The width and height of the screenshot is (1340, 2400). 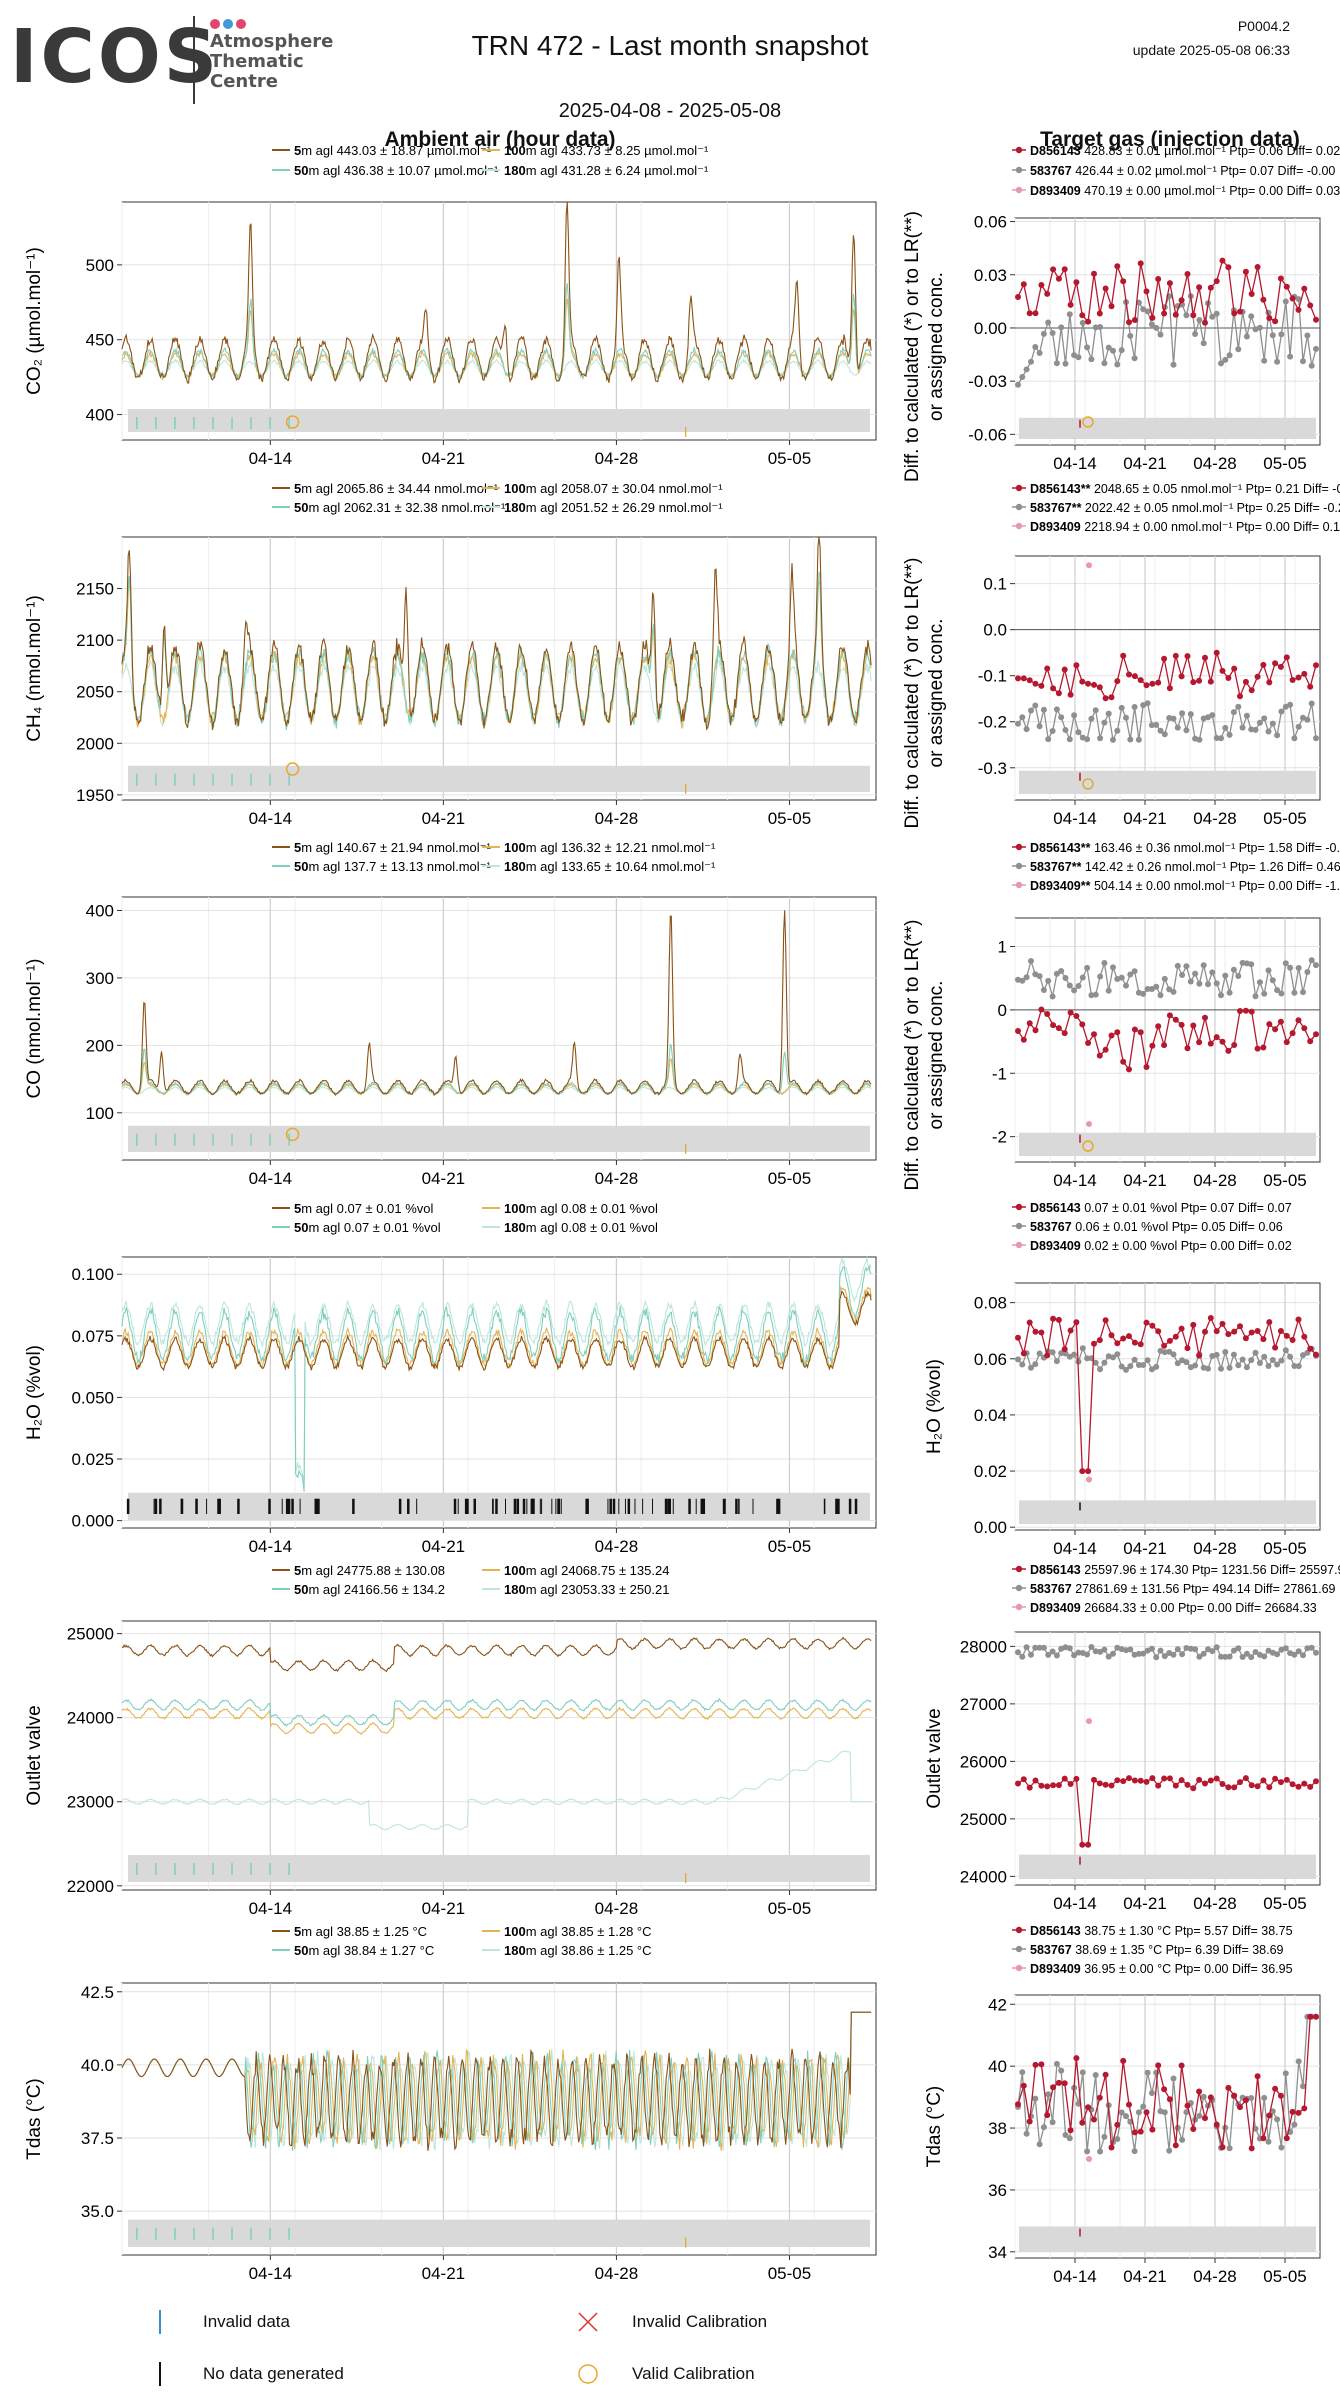 What do you see at coordinates (496, 1368) in the screenshot?
I see `series-180m` at bounding box center [496, 1368].